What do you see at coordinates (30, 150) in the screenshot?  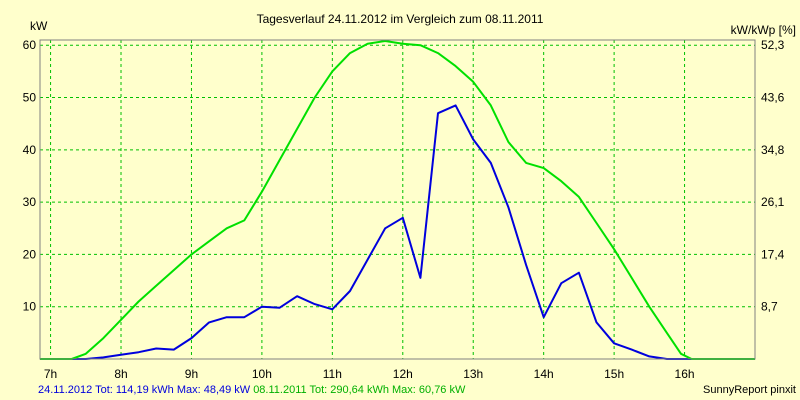 I see `y-left-tick-label-3: 40` at bounding box center [30, 150].